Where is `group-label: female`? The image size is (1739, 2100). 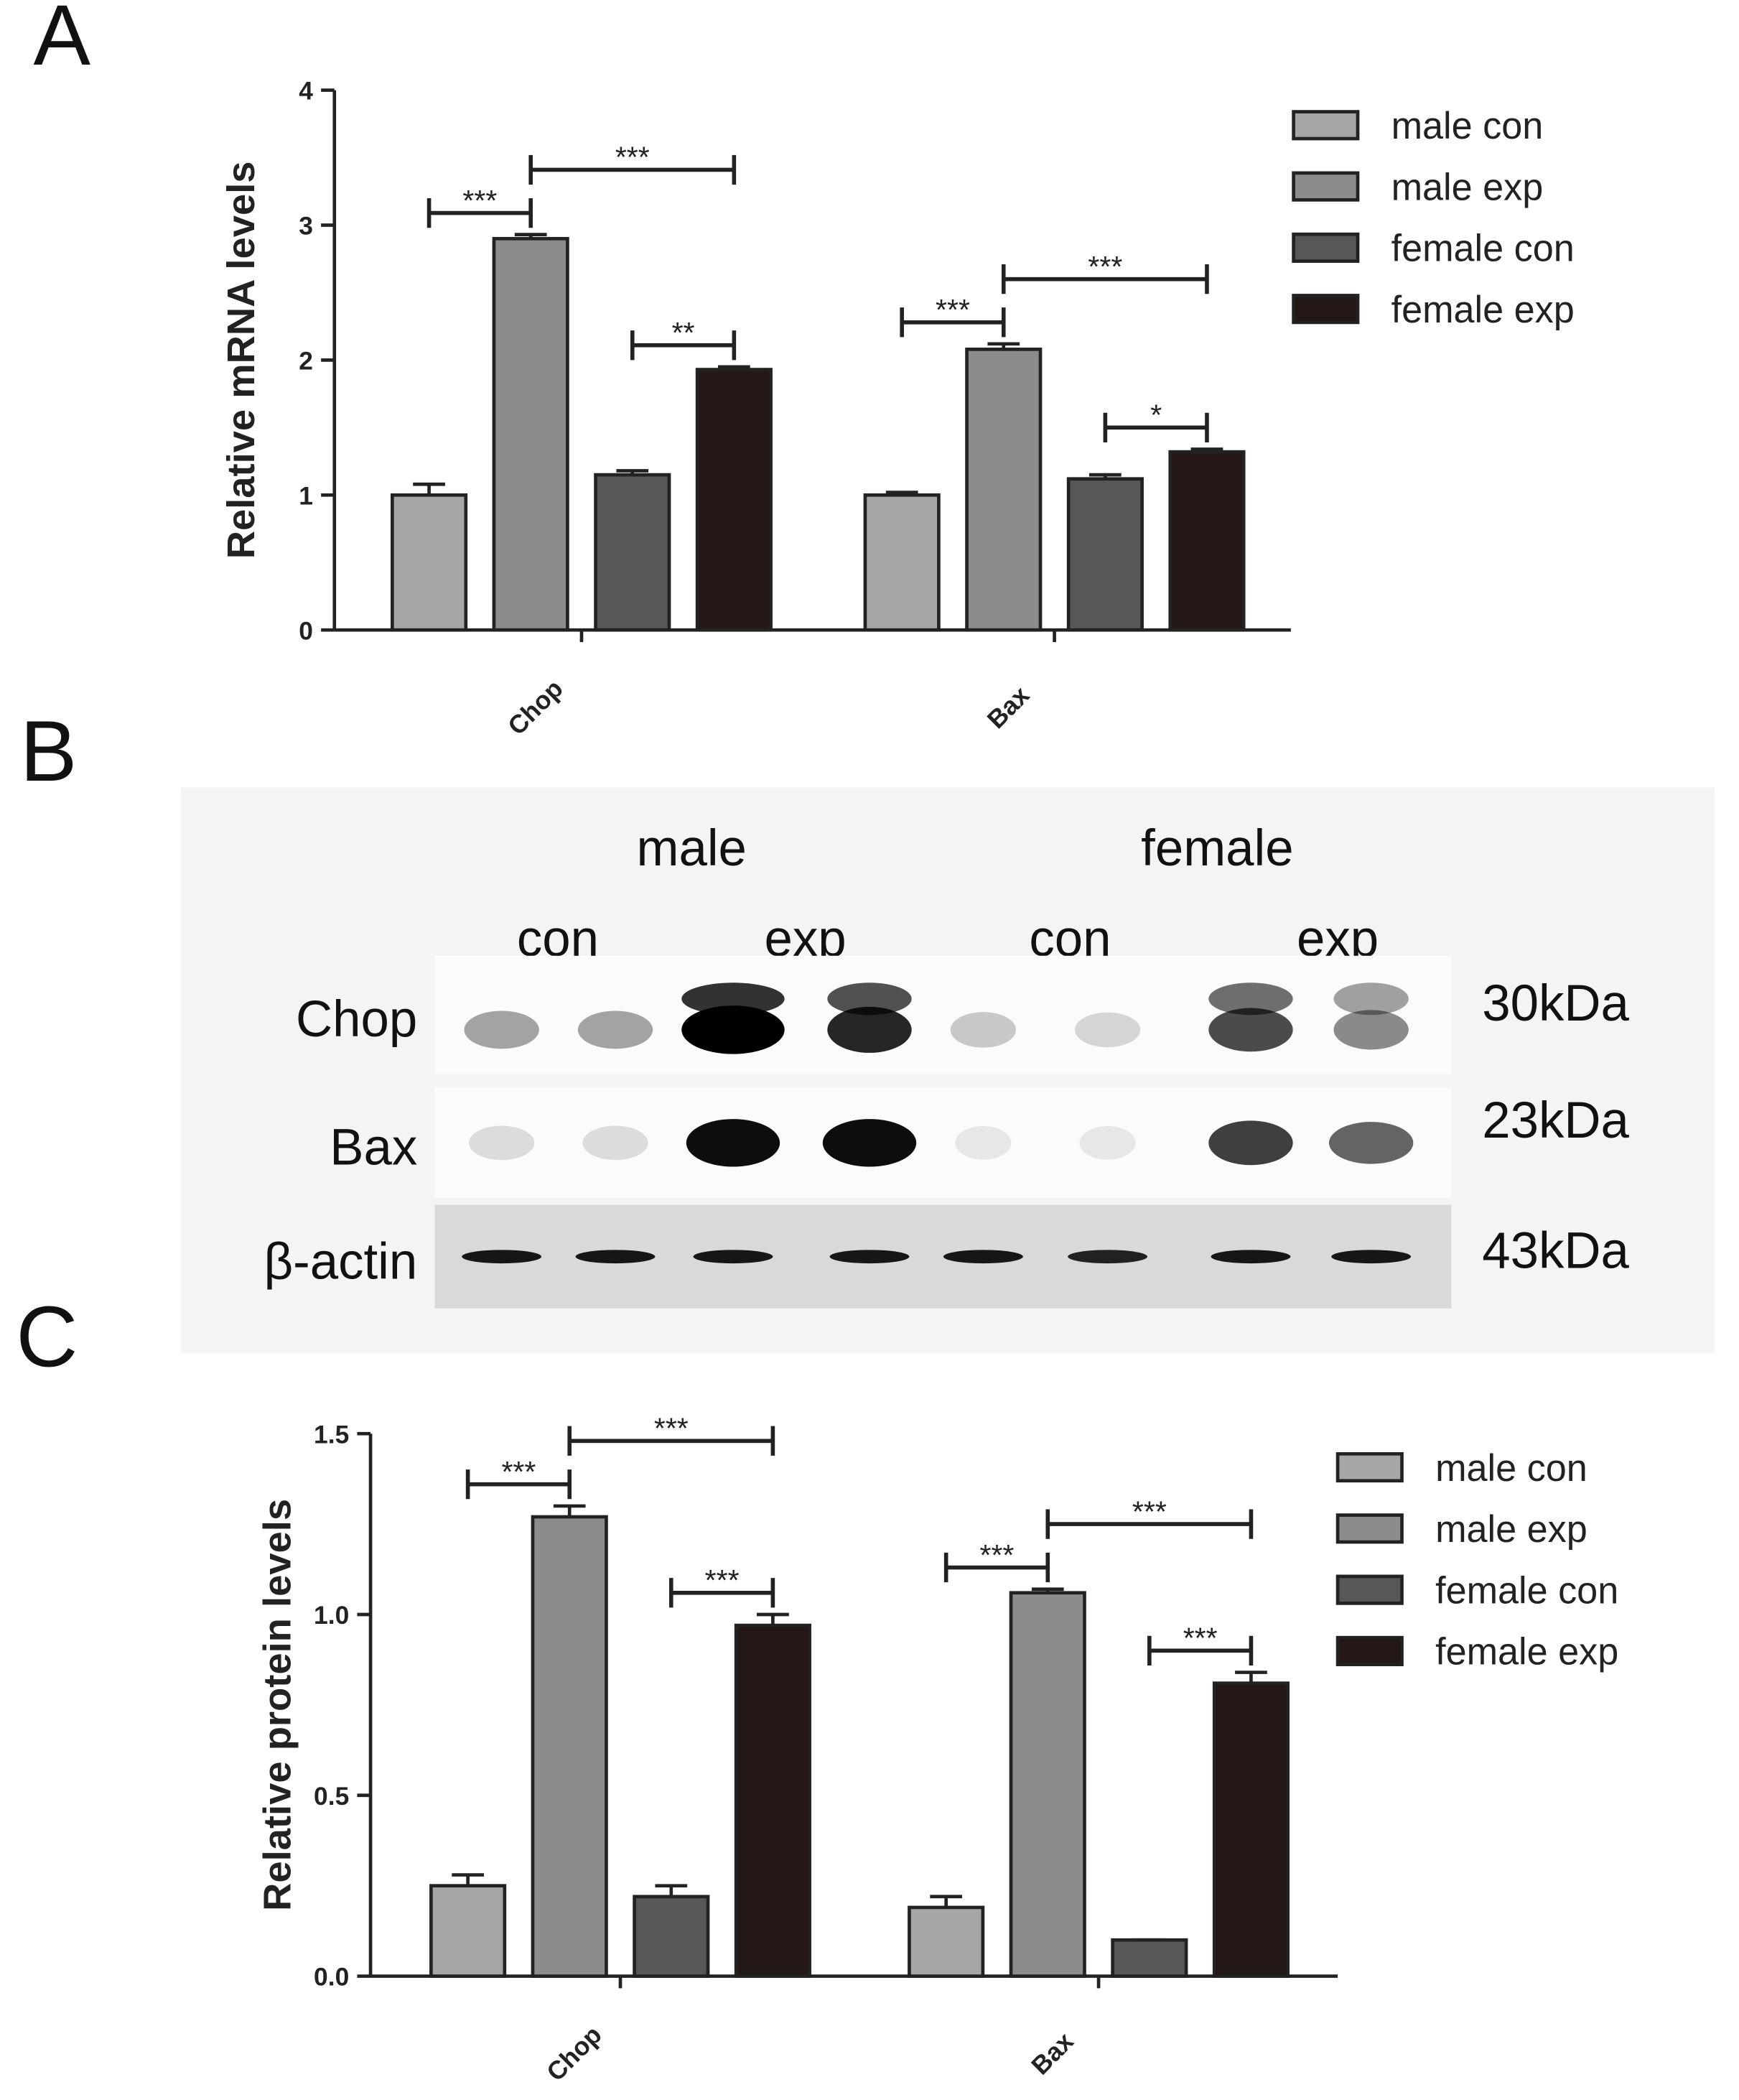 group-label: female is located at coordinates (1217, 848).